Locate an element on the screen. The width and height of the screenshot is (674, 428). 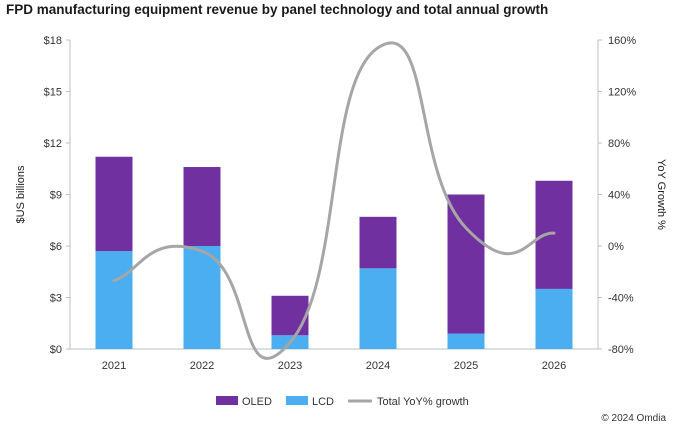
left-tick-label: $3 is located at coordinates (56, 299).